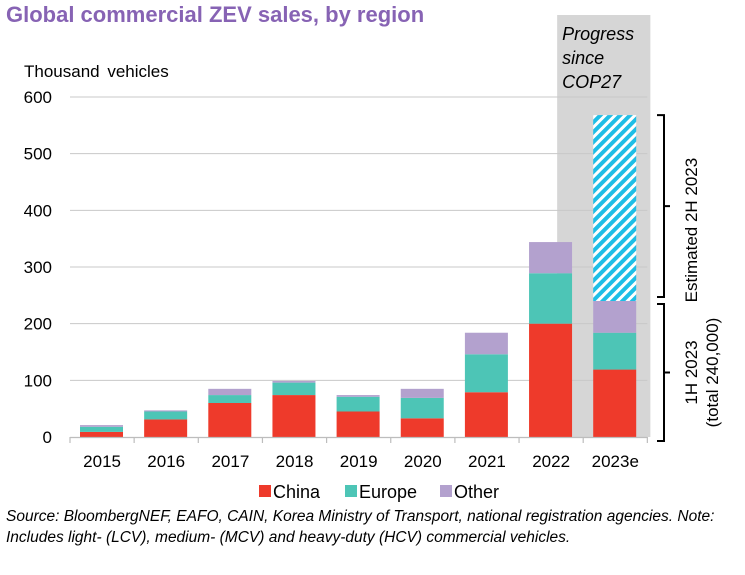 Image resolution: width=745 pixels, height=575 pixels. Describe the element at coordinates (486, 343) in the screenshot. I see `bar-other-2021` at that location.